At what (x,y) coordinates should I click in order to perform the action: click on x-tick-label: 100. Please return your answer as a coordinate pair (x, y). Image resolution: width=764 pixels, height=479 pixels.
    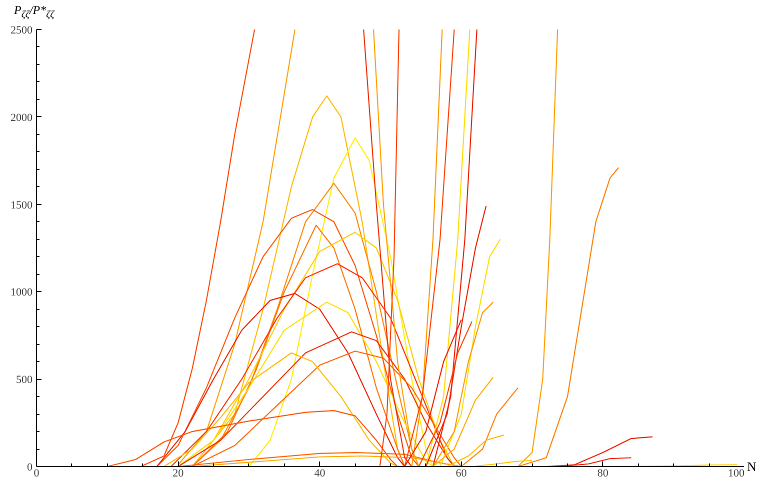
    Looking at the image, I should click on (736, 473).